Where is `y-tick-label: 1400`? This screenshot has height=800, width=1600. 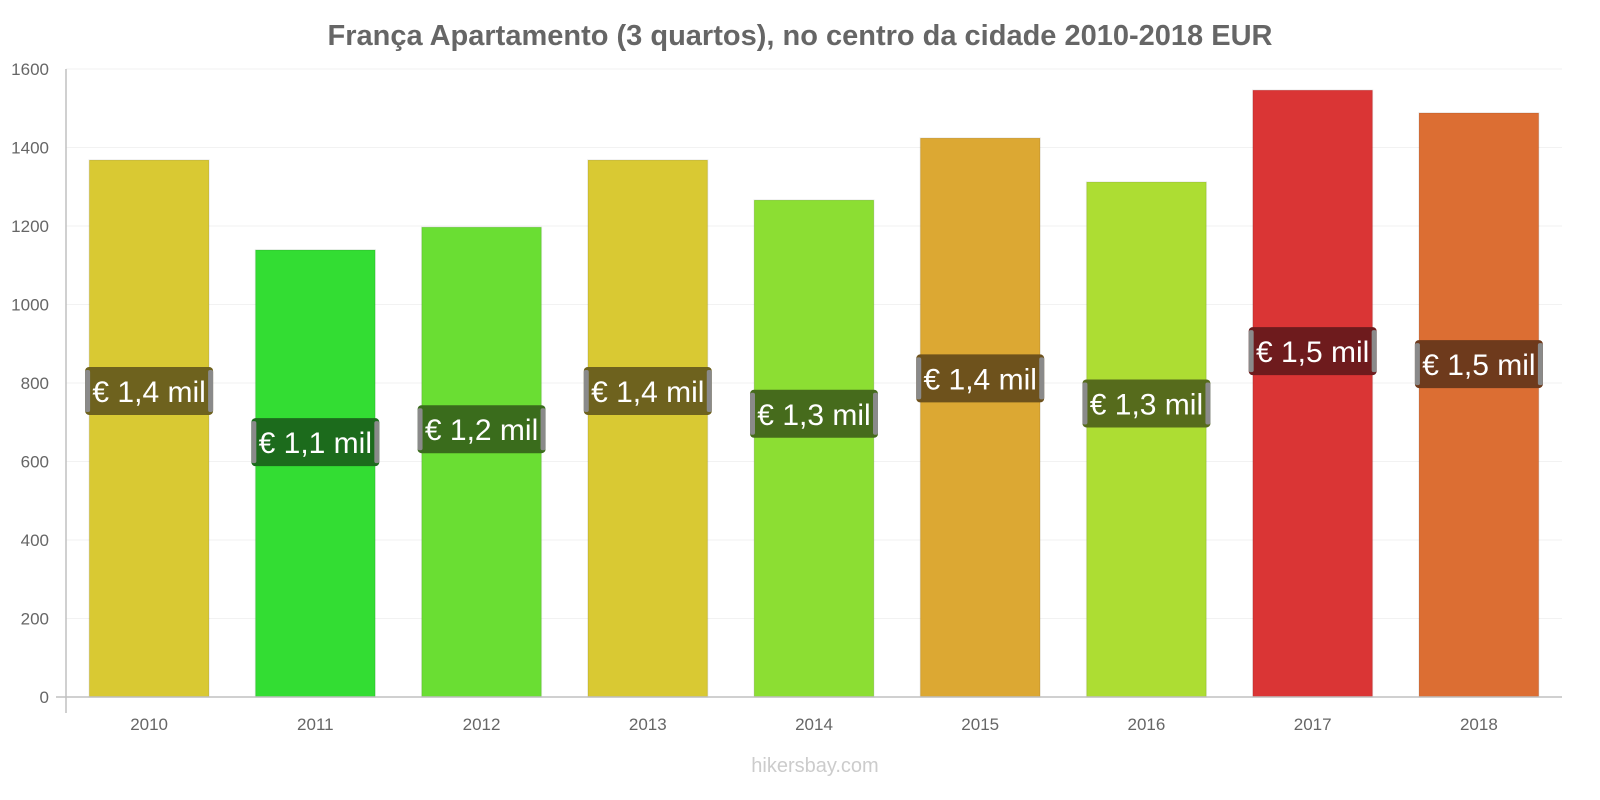 y-tick-label: 1400 is located at coordinates (30, 148).